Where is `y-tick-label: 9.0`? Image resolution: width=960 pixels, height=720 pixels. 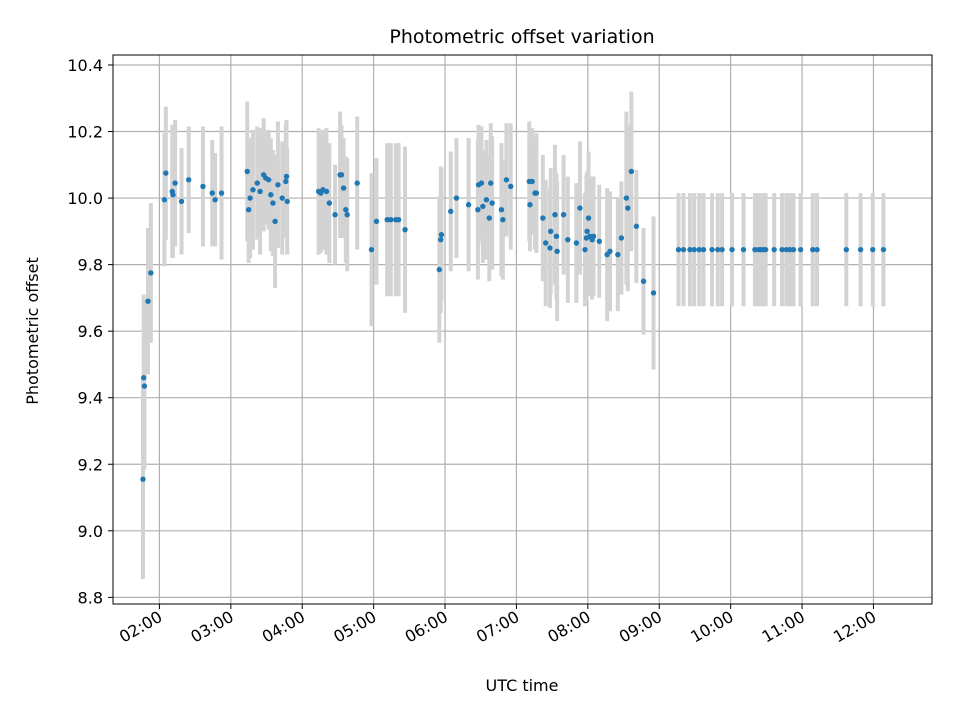
y-tick-label: 9.0 is located at coordinates (90, 531).